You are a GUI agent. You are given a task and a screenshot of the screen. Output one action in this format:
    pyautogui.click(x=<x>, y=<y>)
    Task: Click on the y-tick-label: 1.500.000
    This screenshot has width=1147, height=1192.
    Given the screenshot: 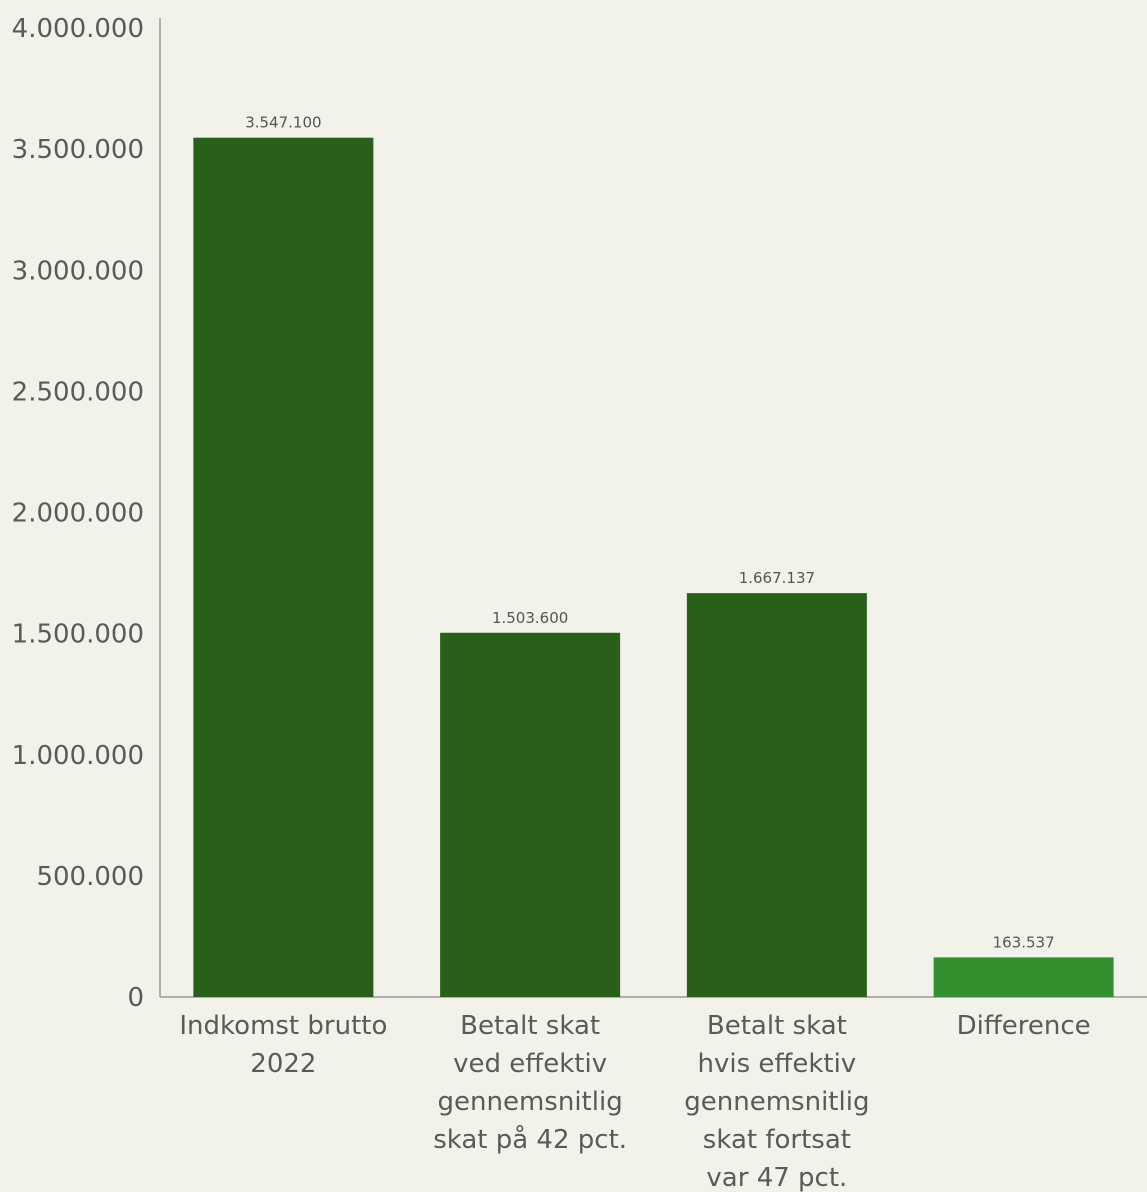 What is the action you would take?
    pyautogui.click(x=78, y=635)
    